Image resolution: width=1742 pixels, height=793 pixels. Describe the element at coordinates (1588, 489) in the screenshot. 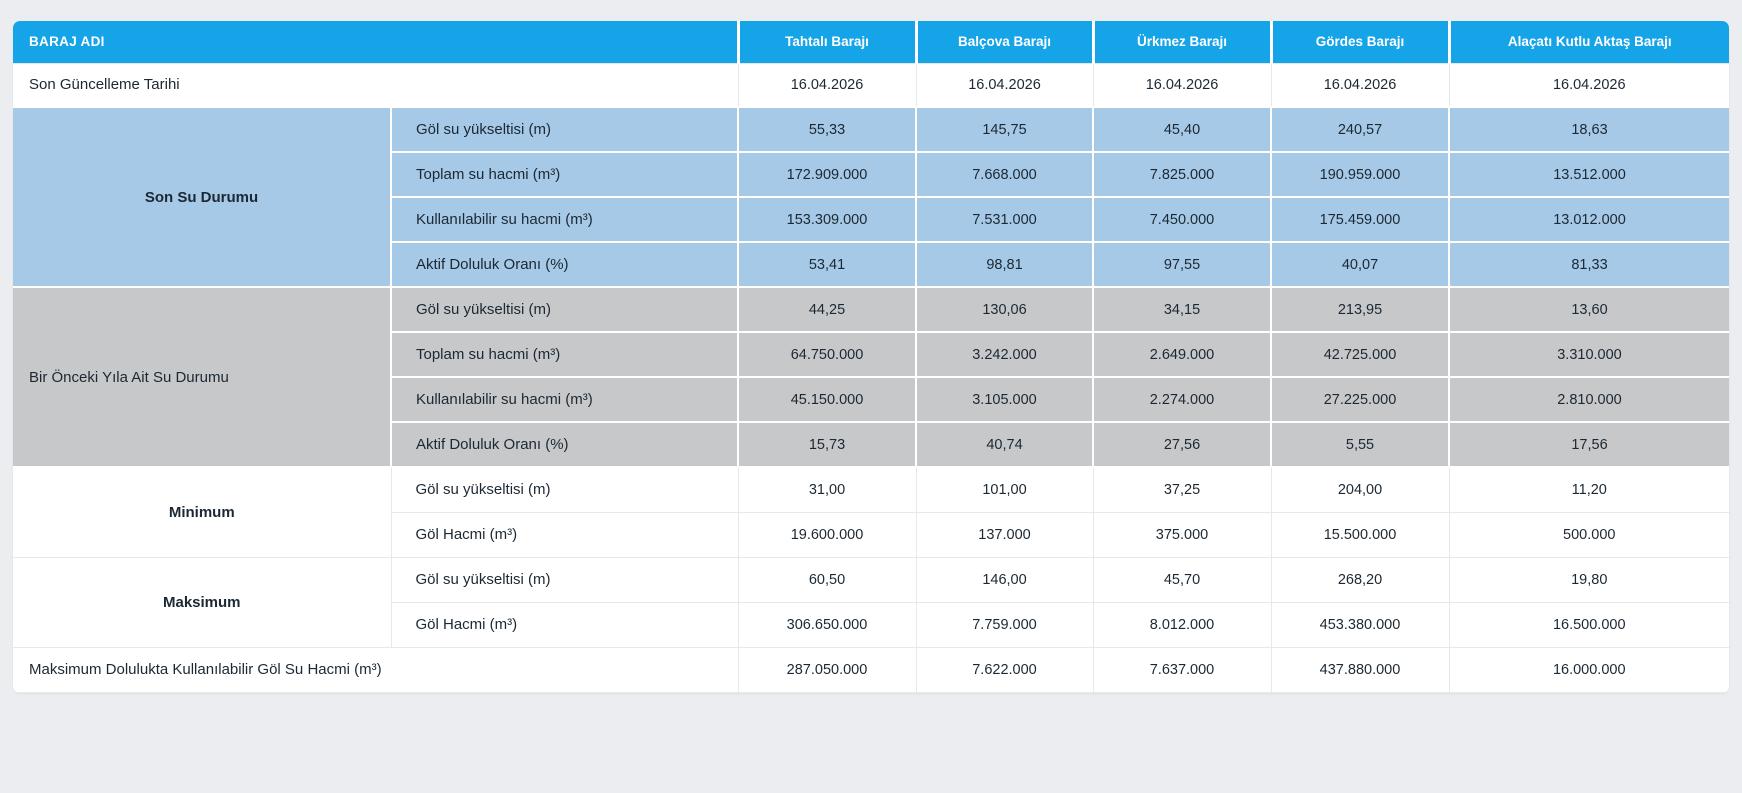

I see `cell-value: 11,20` at that location.